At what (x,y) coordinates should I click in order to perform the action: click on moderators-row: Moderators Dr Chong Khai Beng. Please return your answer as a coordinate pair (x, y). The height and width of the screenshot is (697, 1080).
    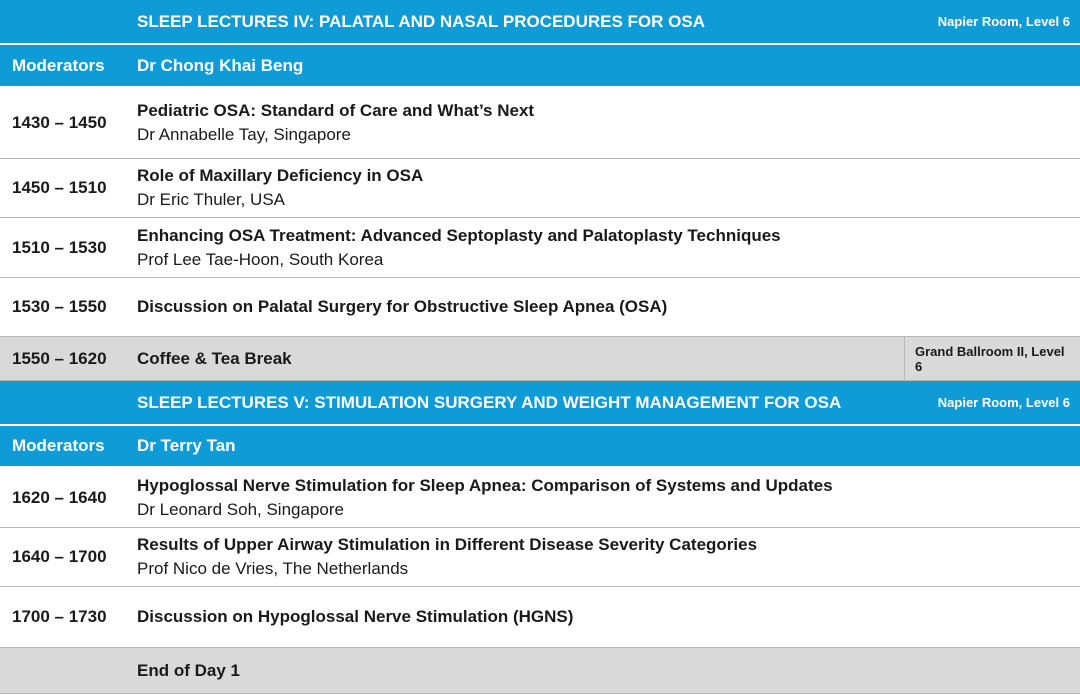
    Looking at the image, I should click on (540, 66).